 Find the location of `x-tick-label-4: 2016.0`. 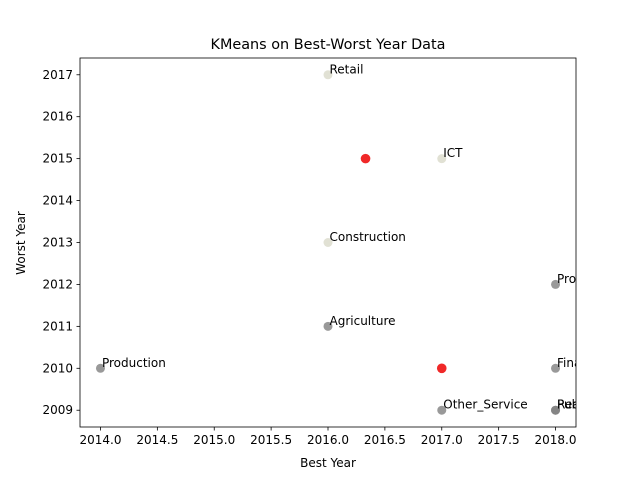

x-tick-label-4: 2016.0 is located at coordinates (328, 440).